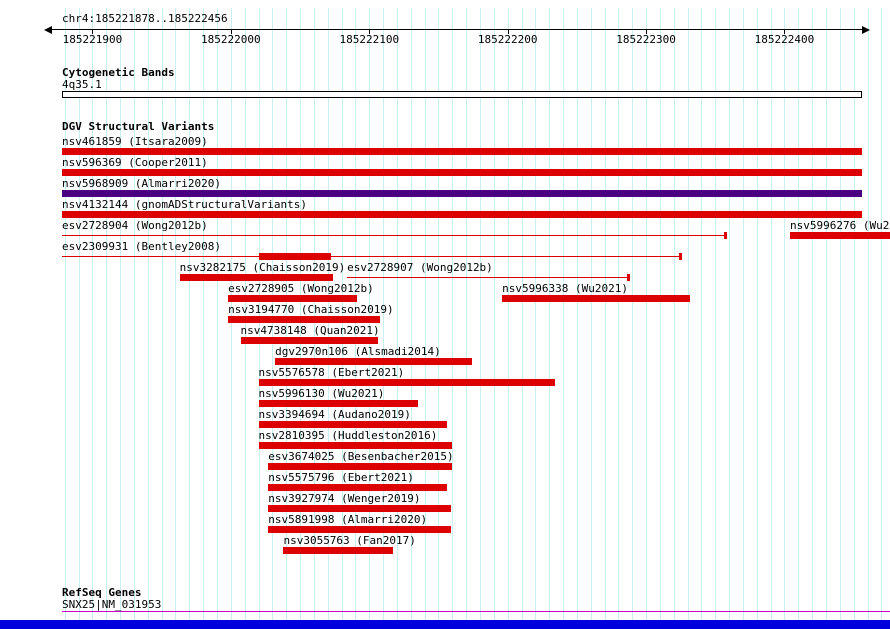  What do you see at coordinates (507, 39) in the screenshot?
I see `ruler-tick-label: 185222200` at bounding box center [507, 39].